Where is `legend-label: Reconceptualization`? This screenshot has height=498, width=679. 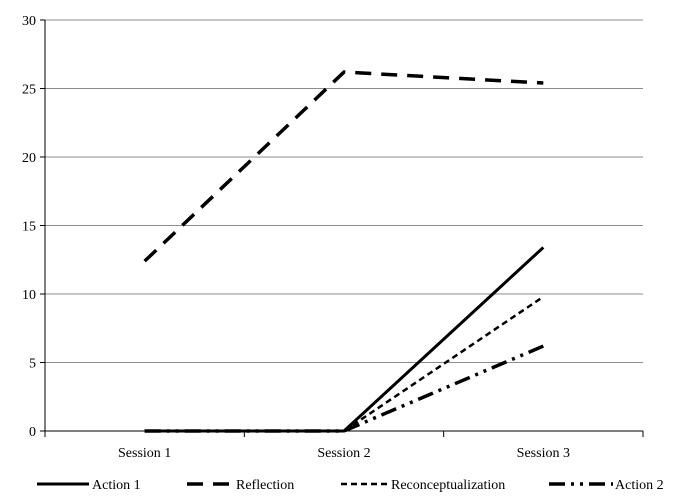
legend-label: Reconceptualization is located at coordinates (448, 485).